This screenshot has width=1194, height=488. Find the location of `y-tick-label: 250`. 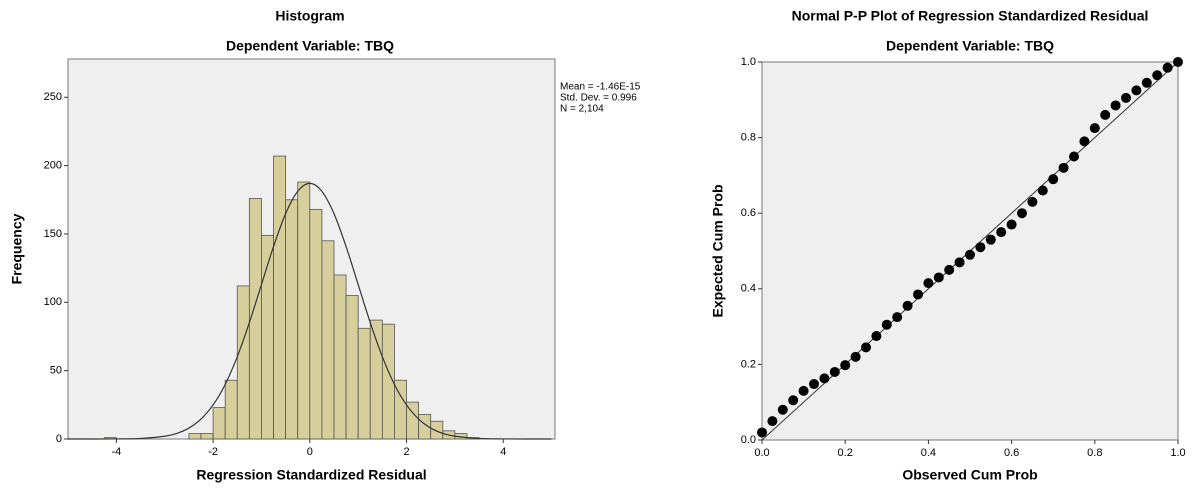

y-tick-label: 250 is located at coordinates (53, 97).